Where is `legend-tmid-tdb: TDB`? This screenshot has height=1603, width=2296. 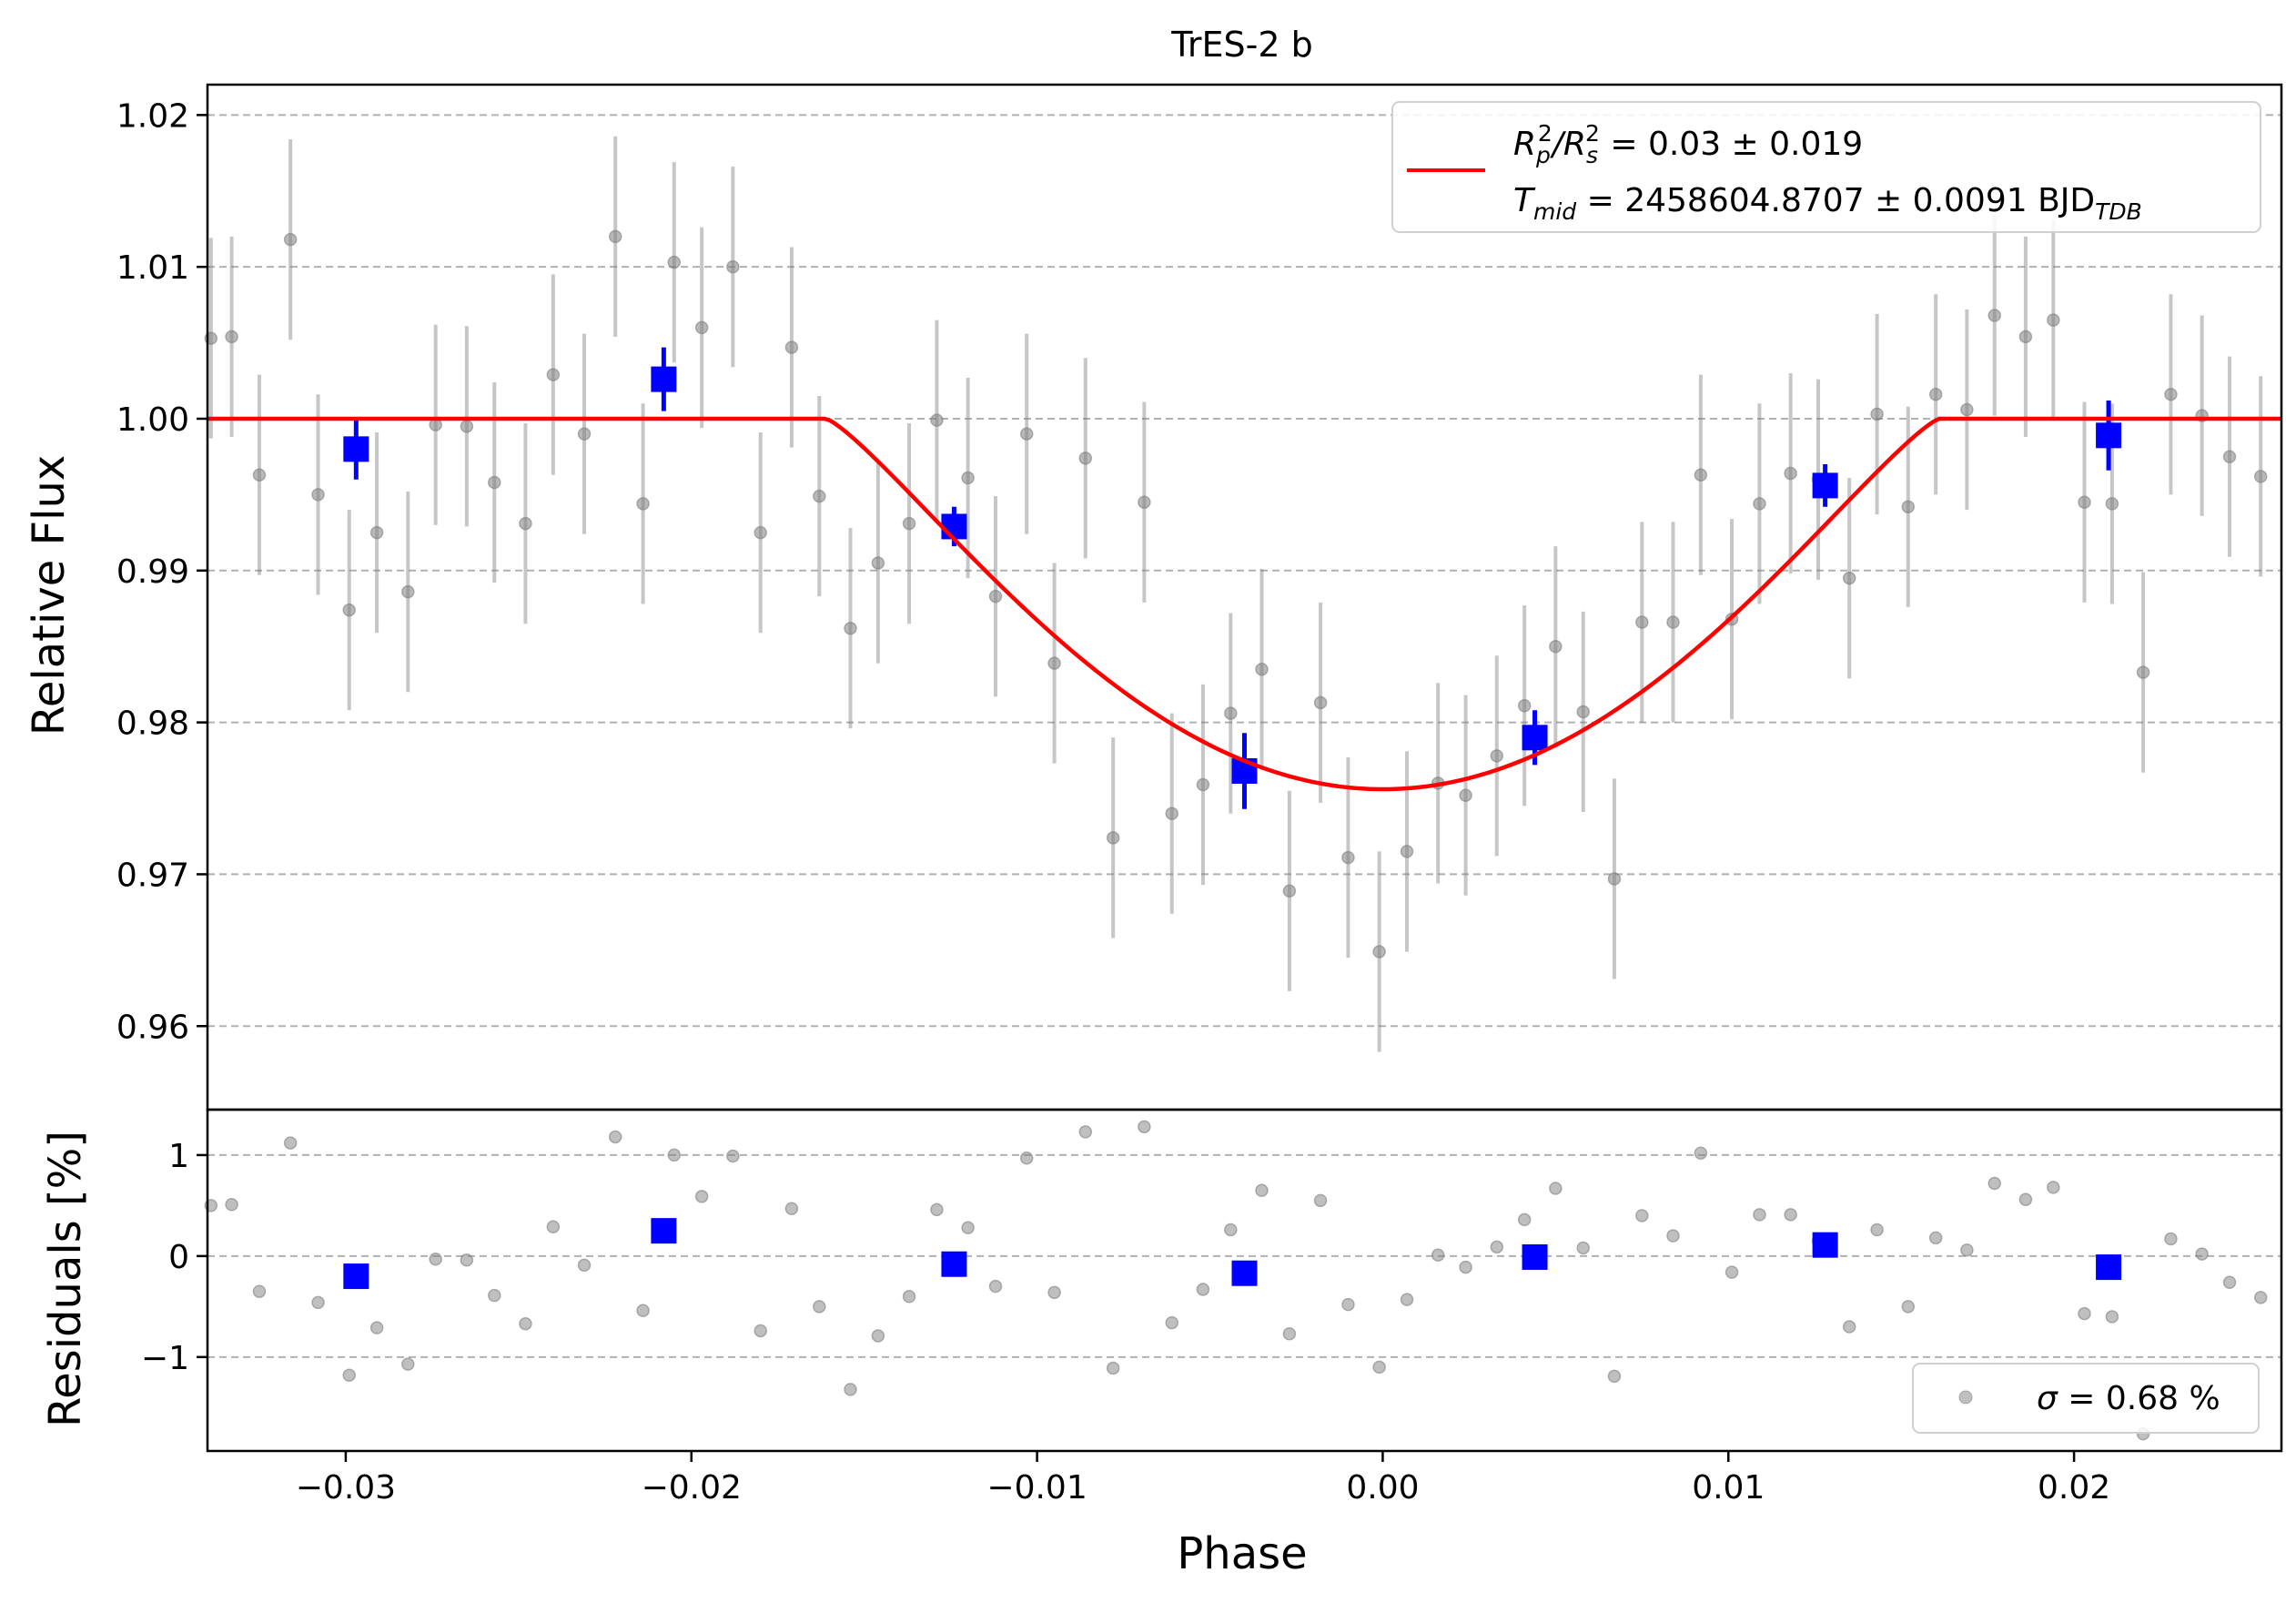
legend-tmid-tdb: TDB is located at coordinates (2118, 211).